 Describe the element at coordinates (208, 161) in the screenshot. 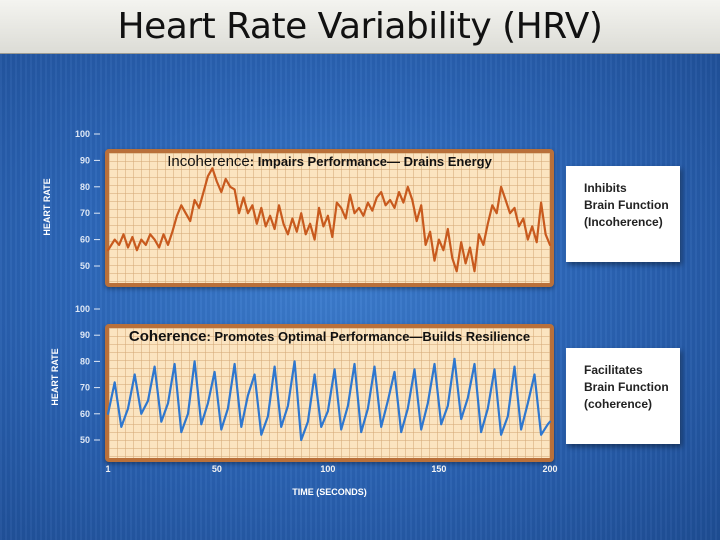

I see `incoherence-label-main: Incoherence` at that location.